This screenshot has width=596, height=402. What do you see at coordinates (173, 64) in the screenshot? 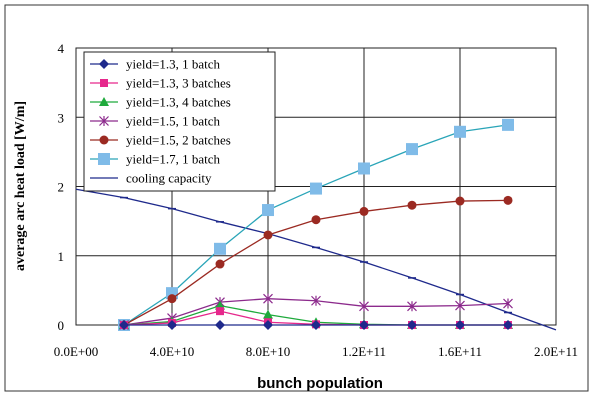
I see `legend-label: yield=1.3, 1 batch` at bounding box center [173, 64].